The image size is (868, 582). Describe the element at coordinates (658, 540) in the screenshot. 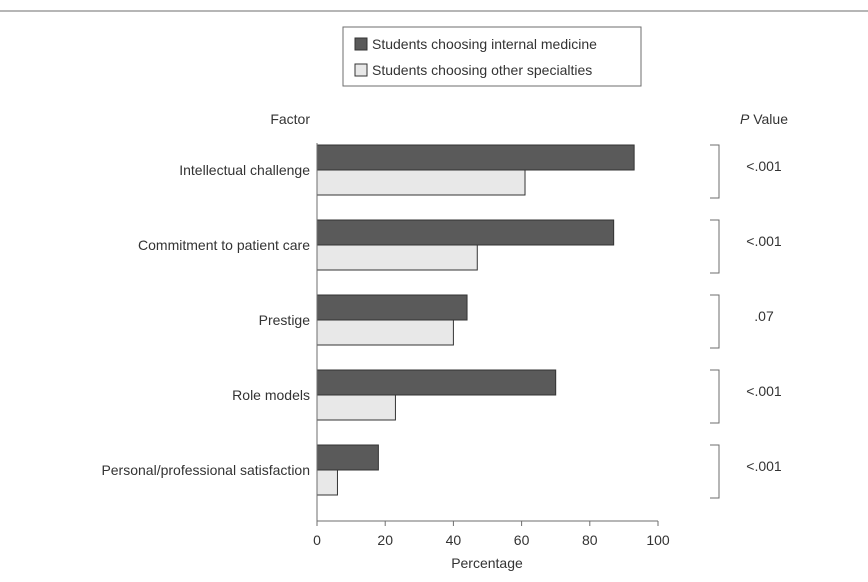

I see `x-tick-label-5: 100` at that location.